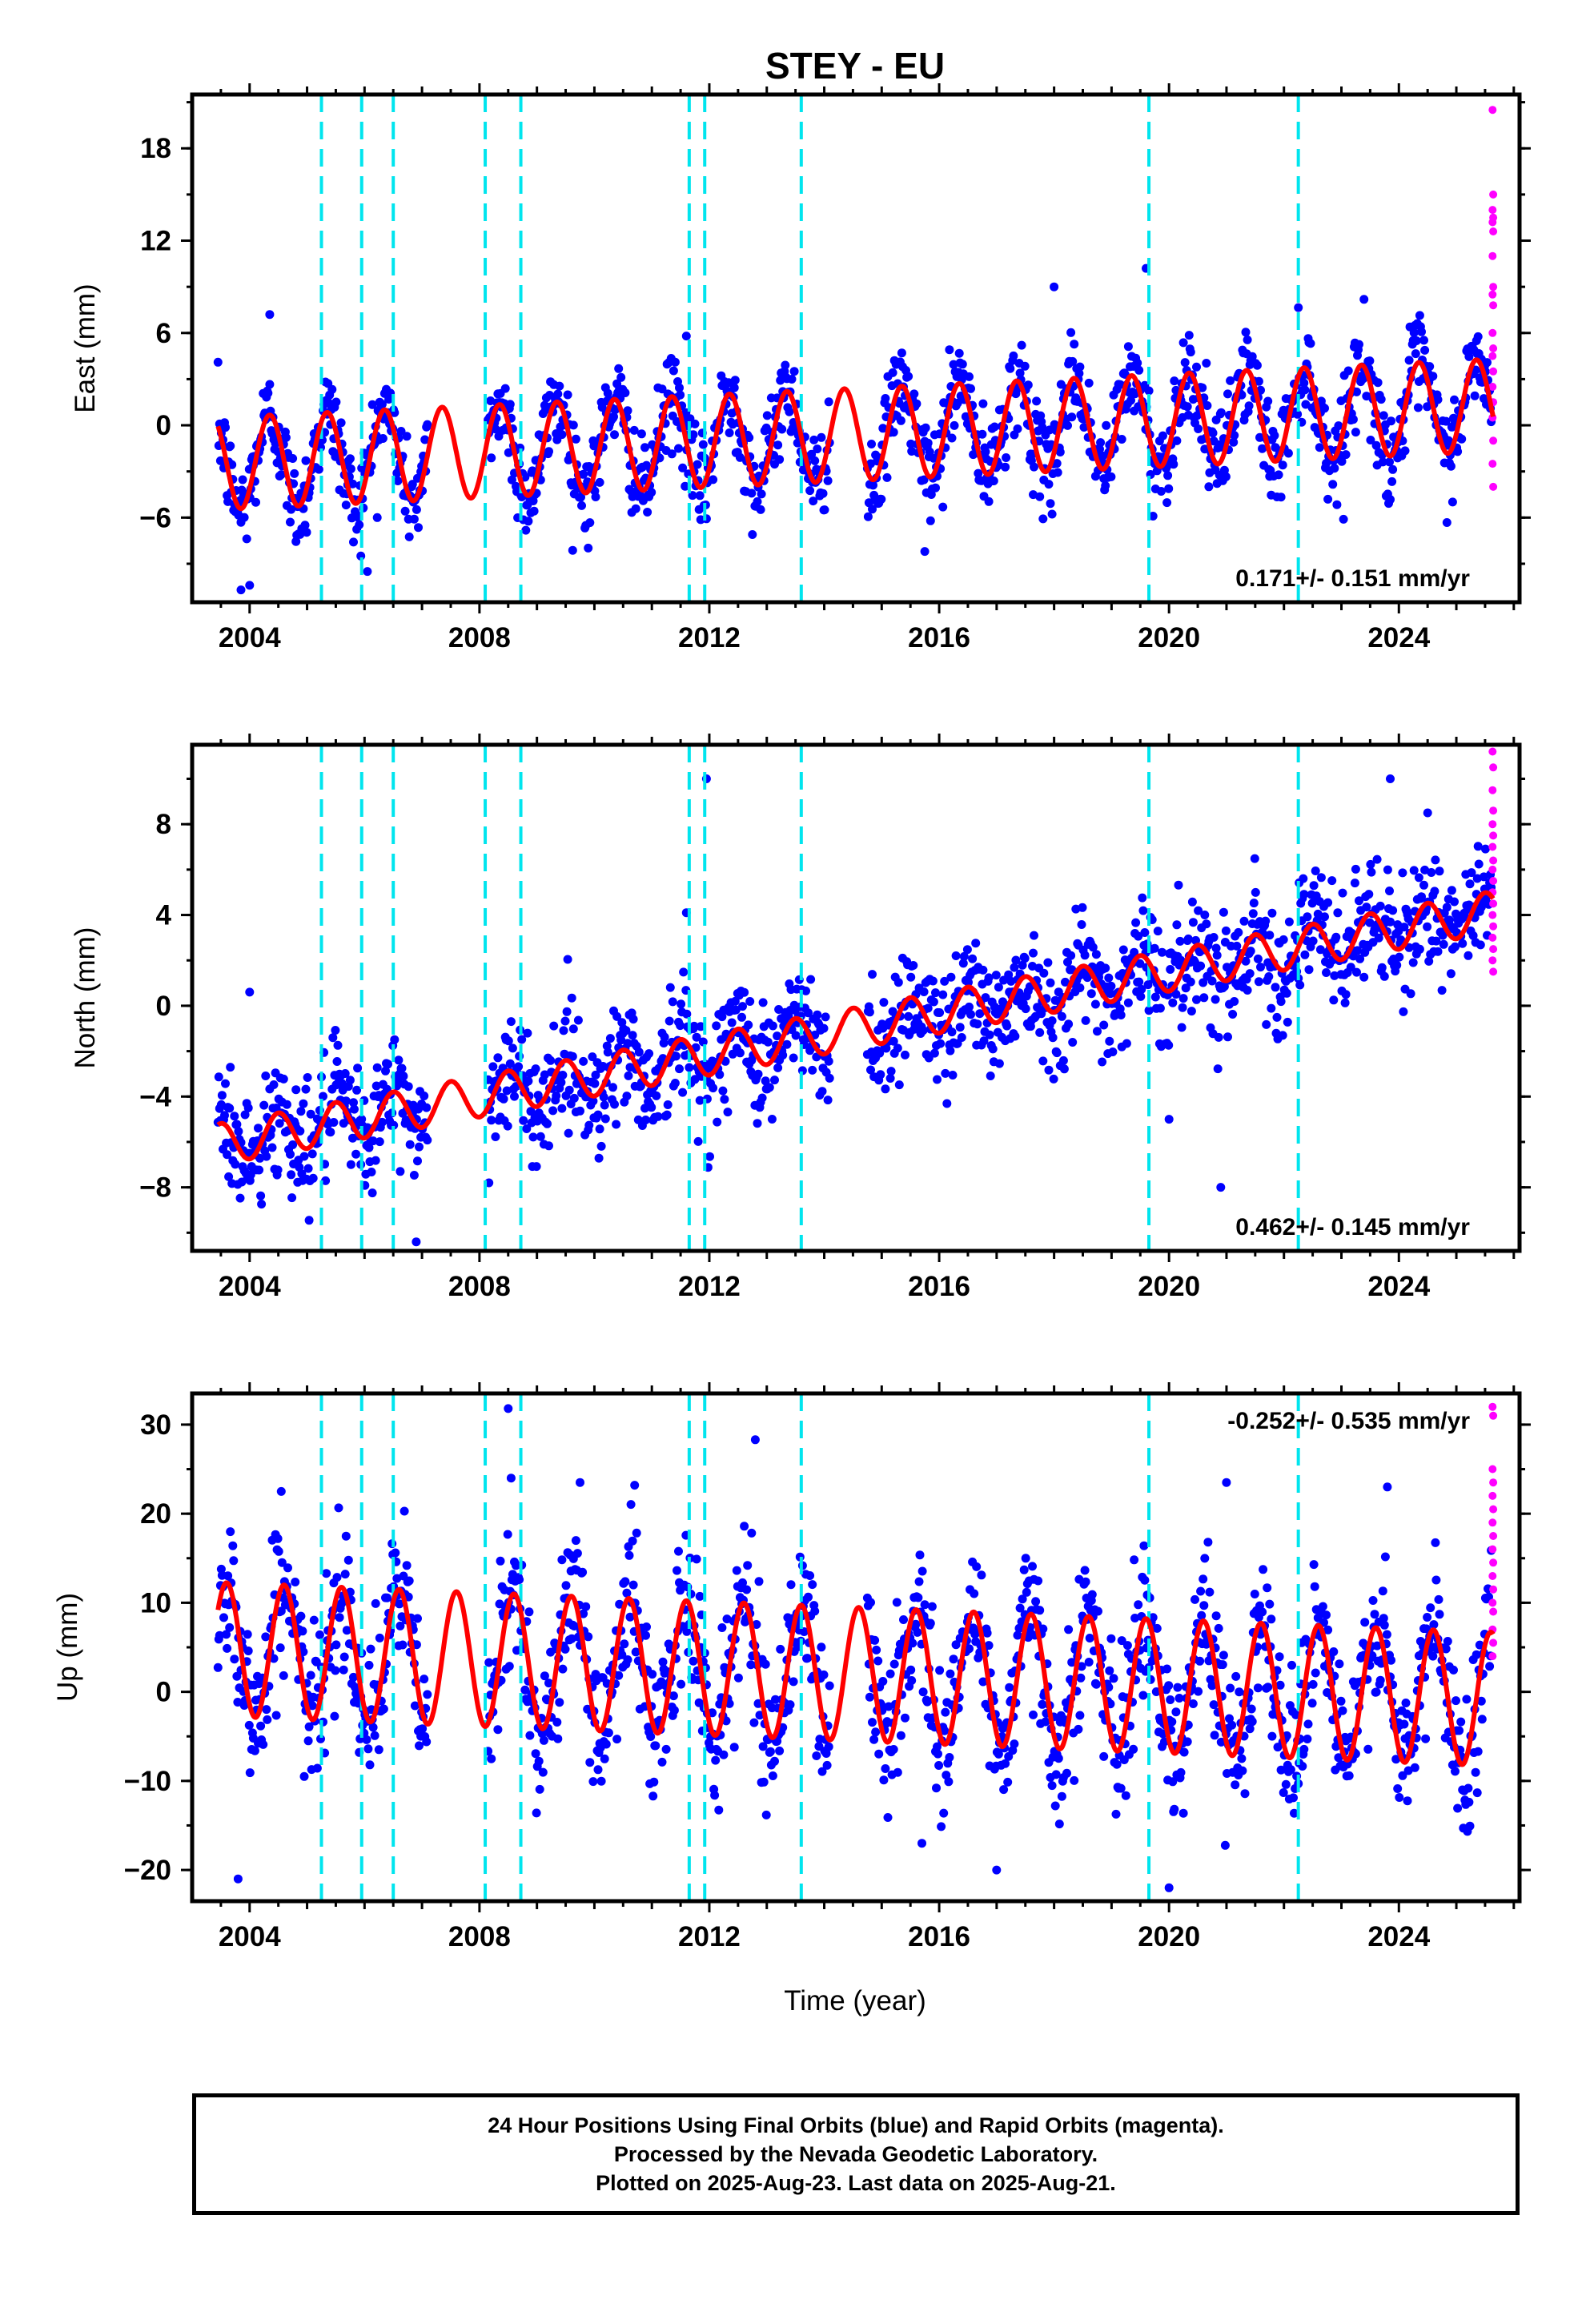  What do you see at coordinates (155, 1425) in the screenshot?
I see `y-tick-label: 30` at bounding box center [155, 1425].